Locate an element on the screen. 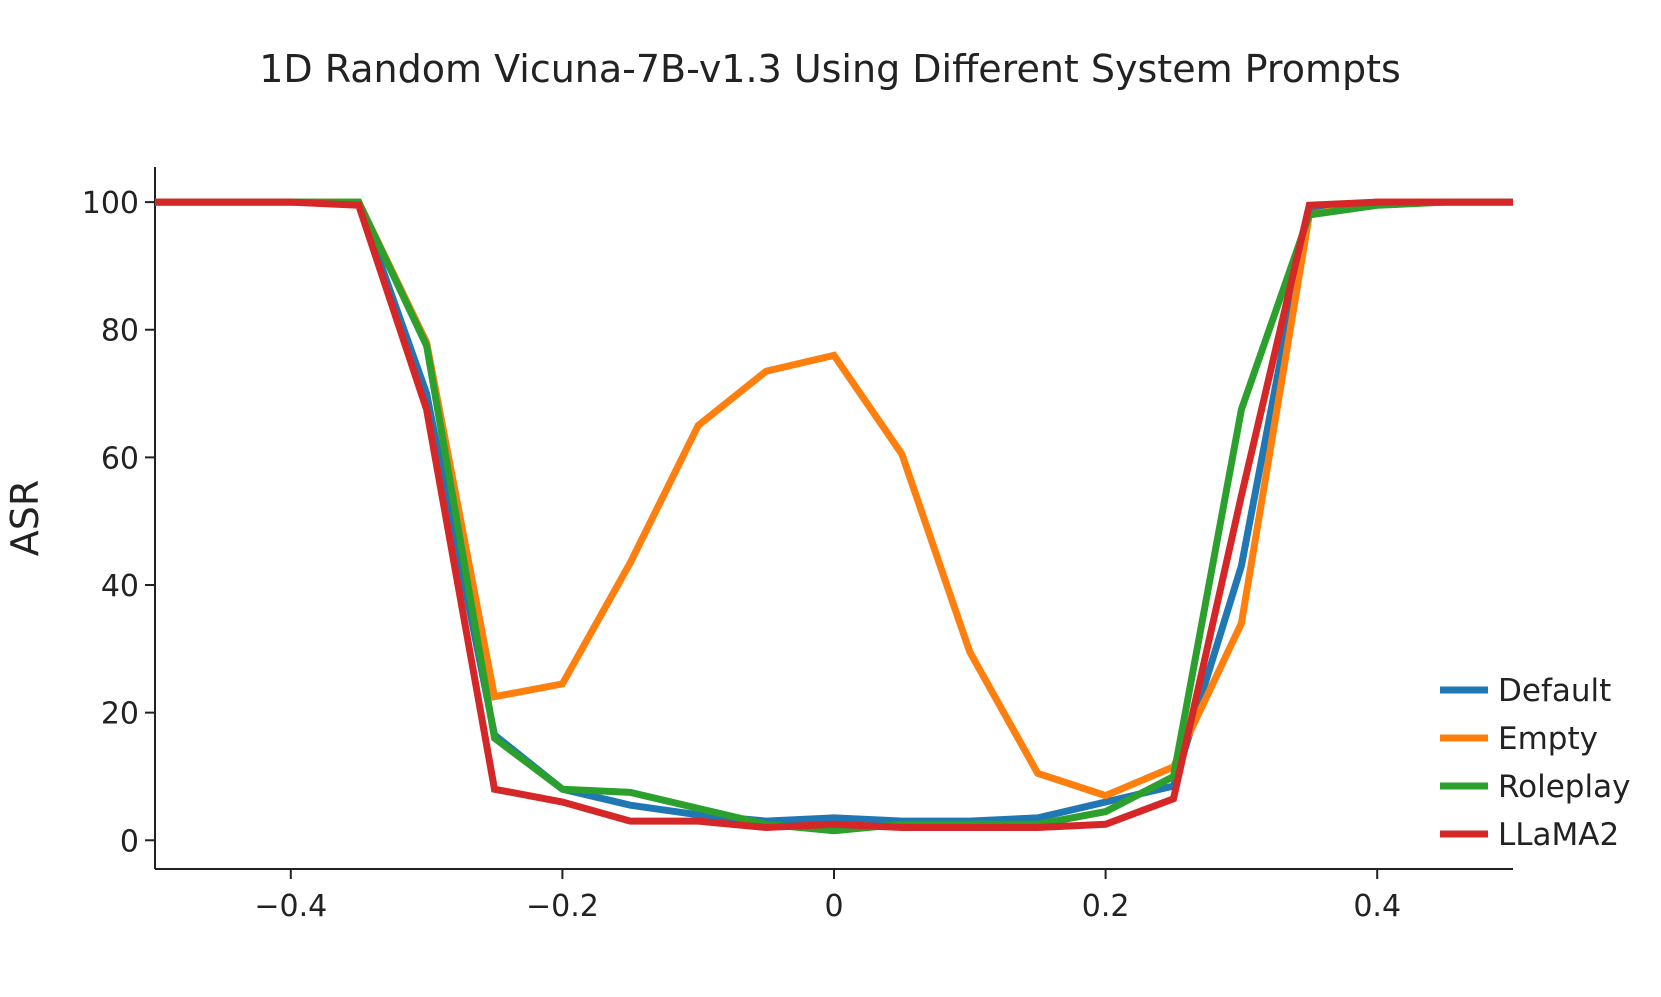  legend: Default Empty Roleplay LLaMA2 is located at coordinates (1535, 763).